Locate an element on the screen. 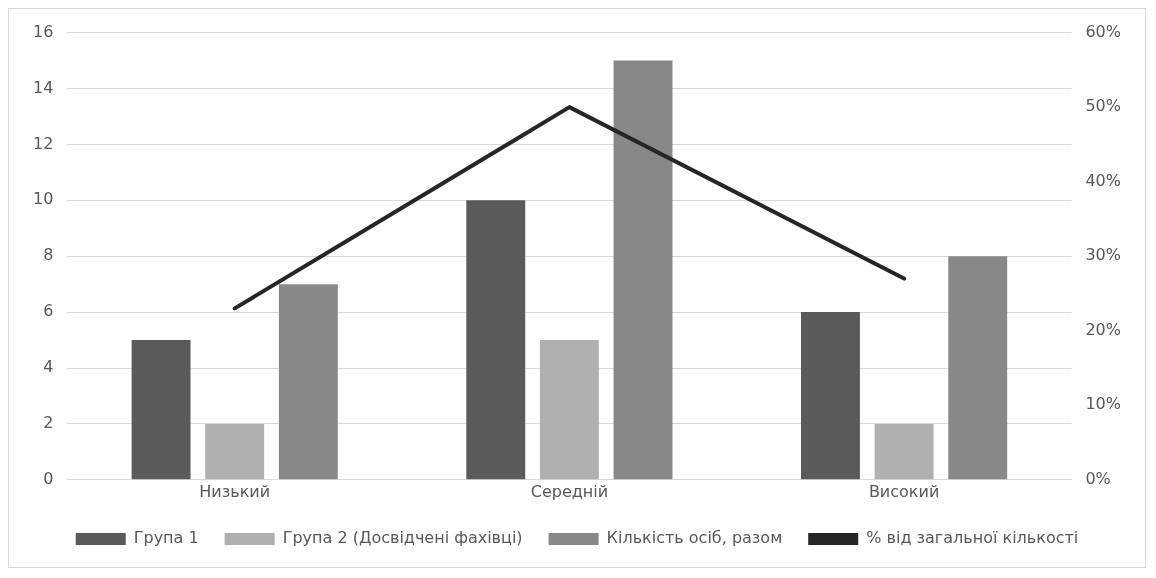  y-tick-label: 6 is located at coordinates (48, 311).